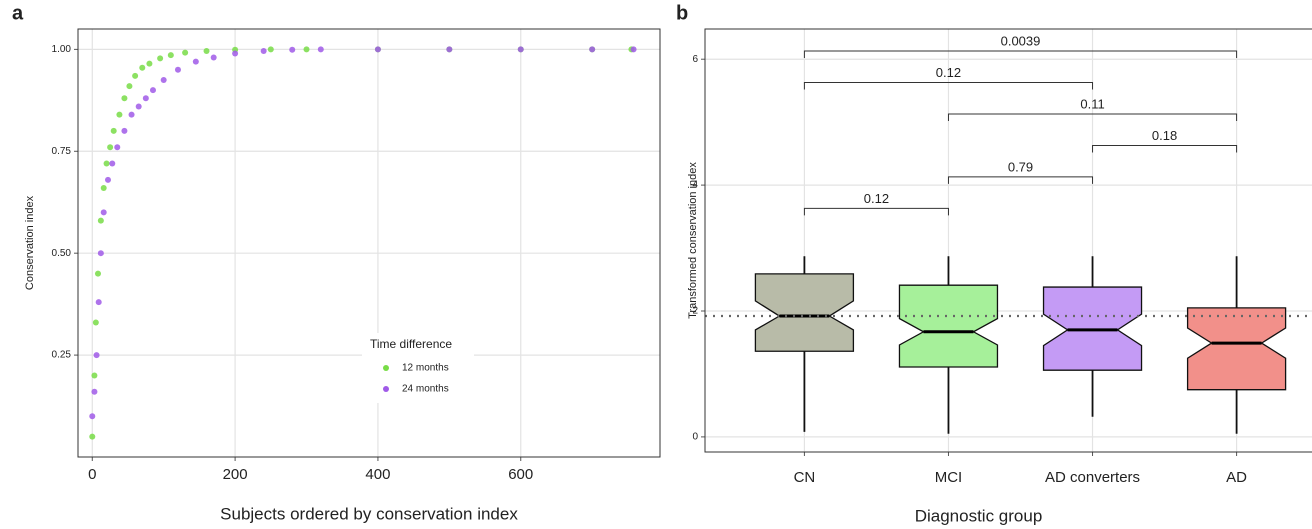 This screenshot has width=1312, height=529. Describe the element at coordinates (1021, 40) in the screenshot. I see `p-value-label: 0.0039` at that location.